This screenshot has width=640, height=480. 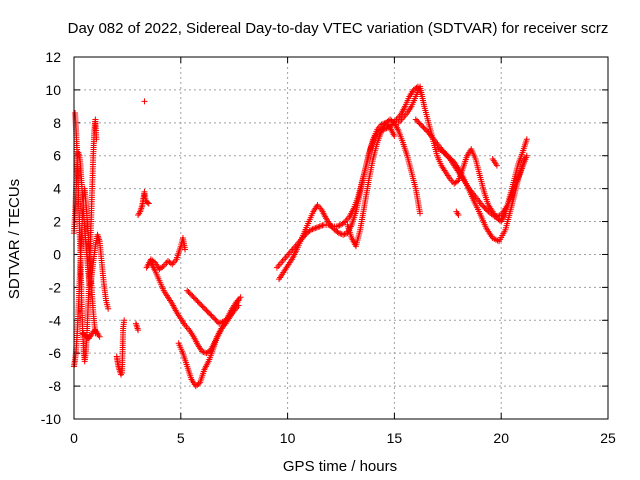 What do you see at coordinates (340, 466) in the screenshot?
I see `x-axis-label: GPS time / hours` at bounding box center [340, 466].